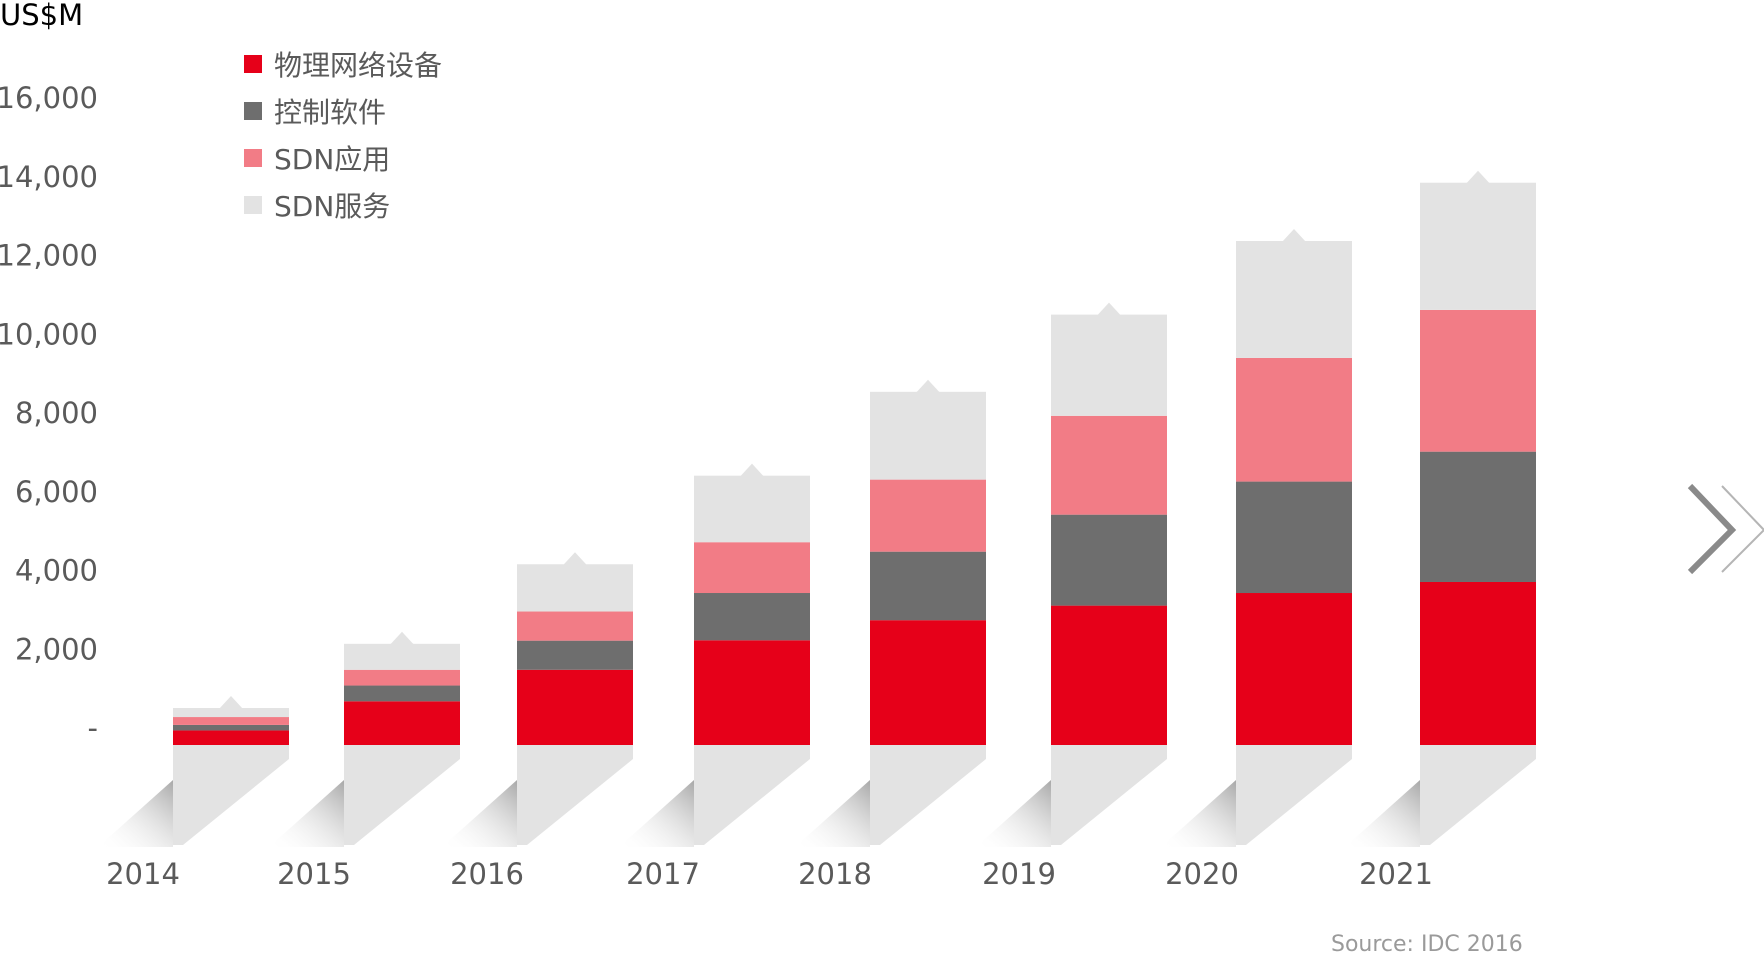 The height and width of the screenshot is (958, 1764). I want to click on x-tick-label: 2014, so click(143, 874).